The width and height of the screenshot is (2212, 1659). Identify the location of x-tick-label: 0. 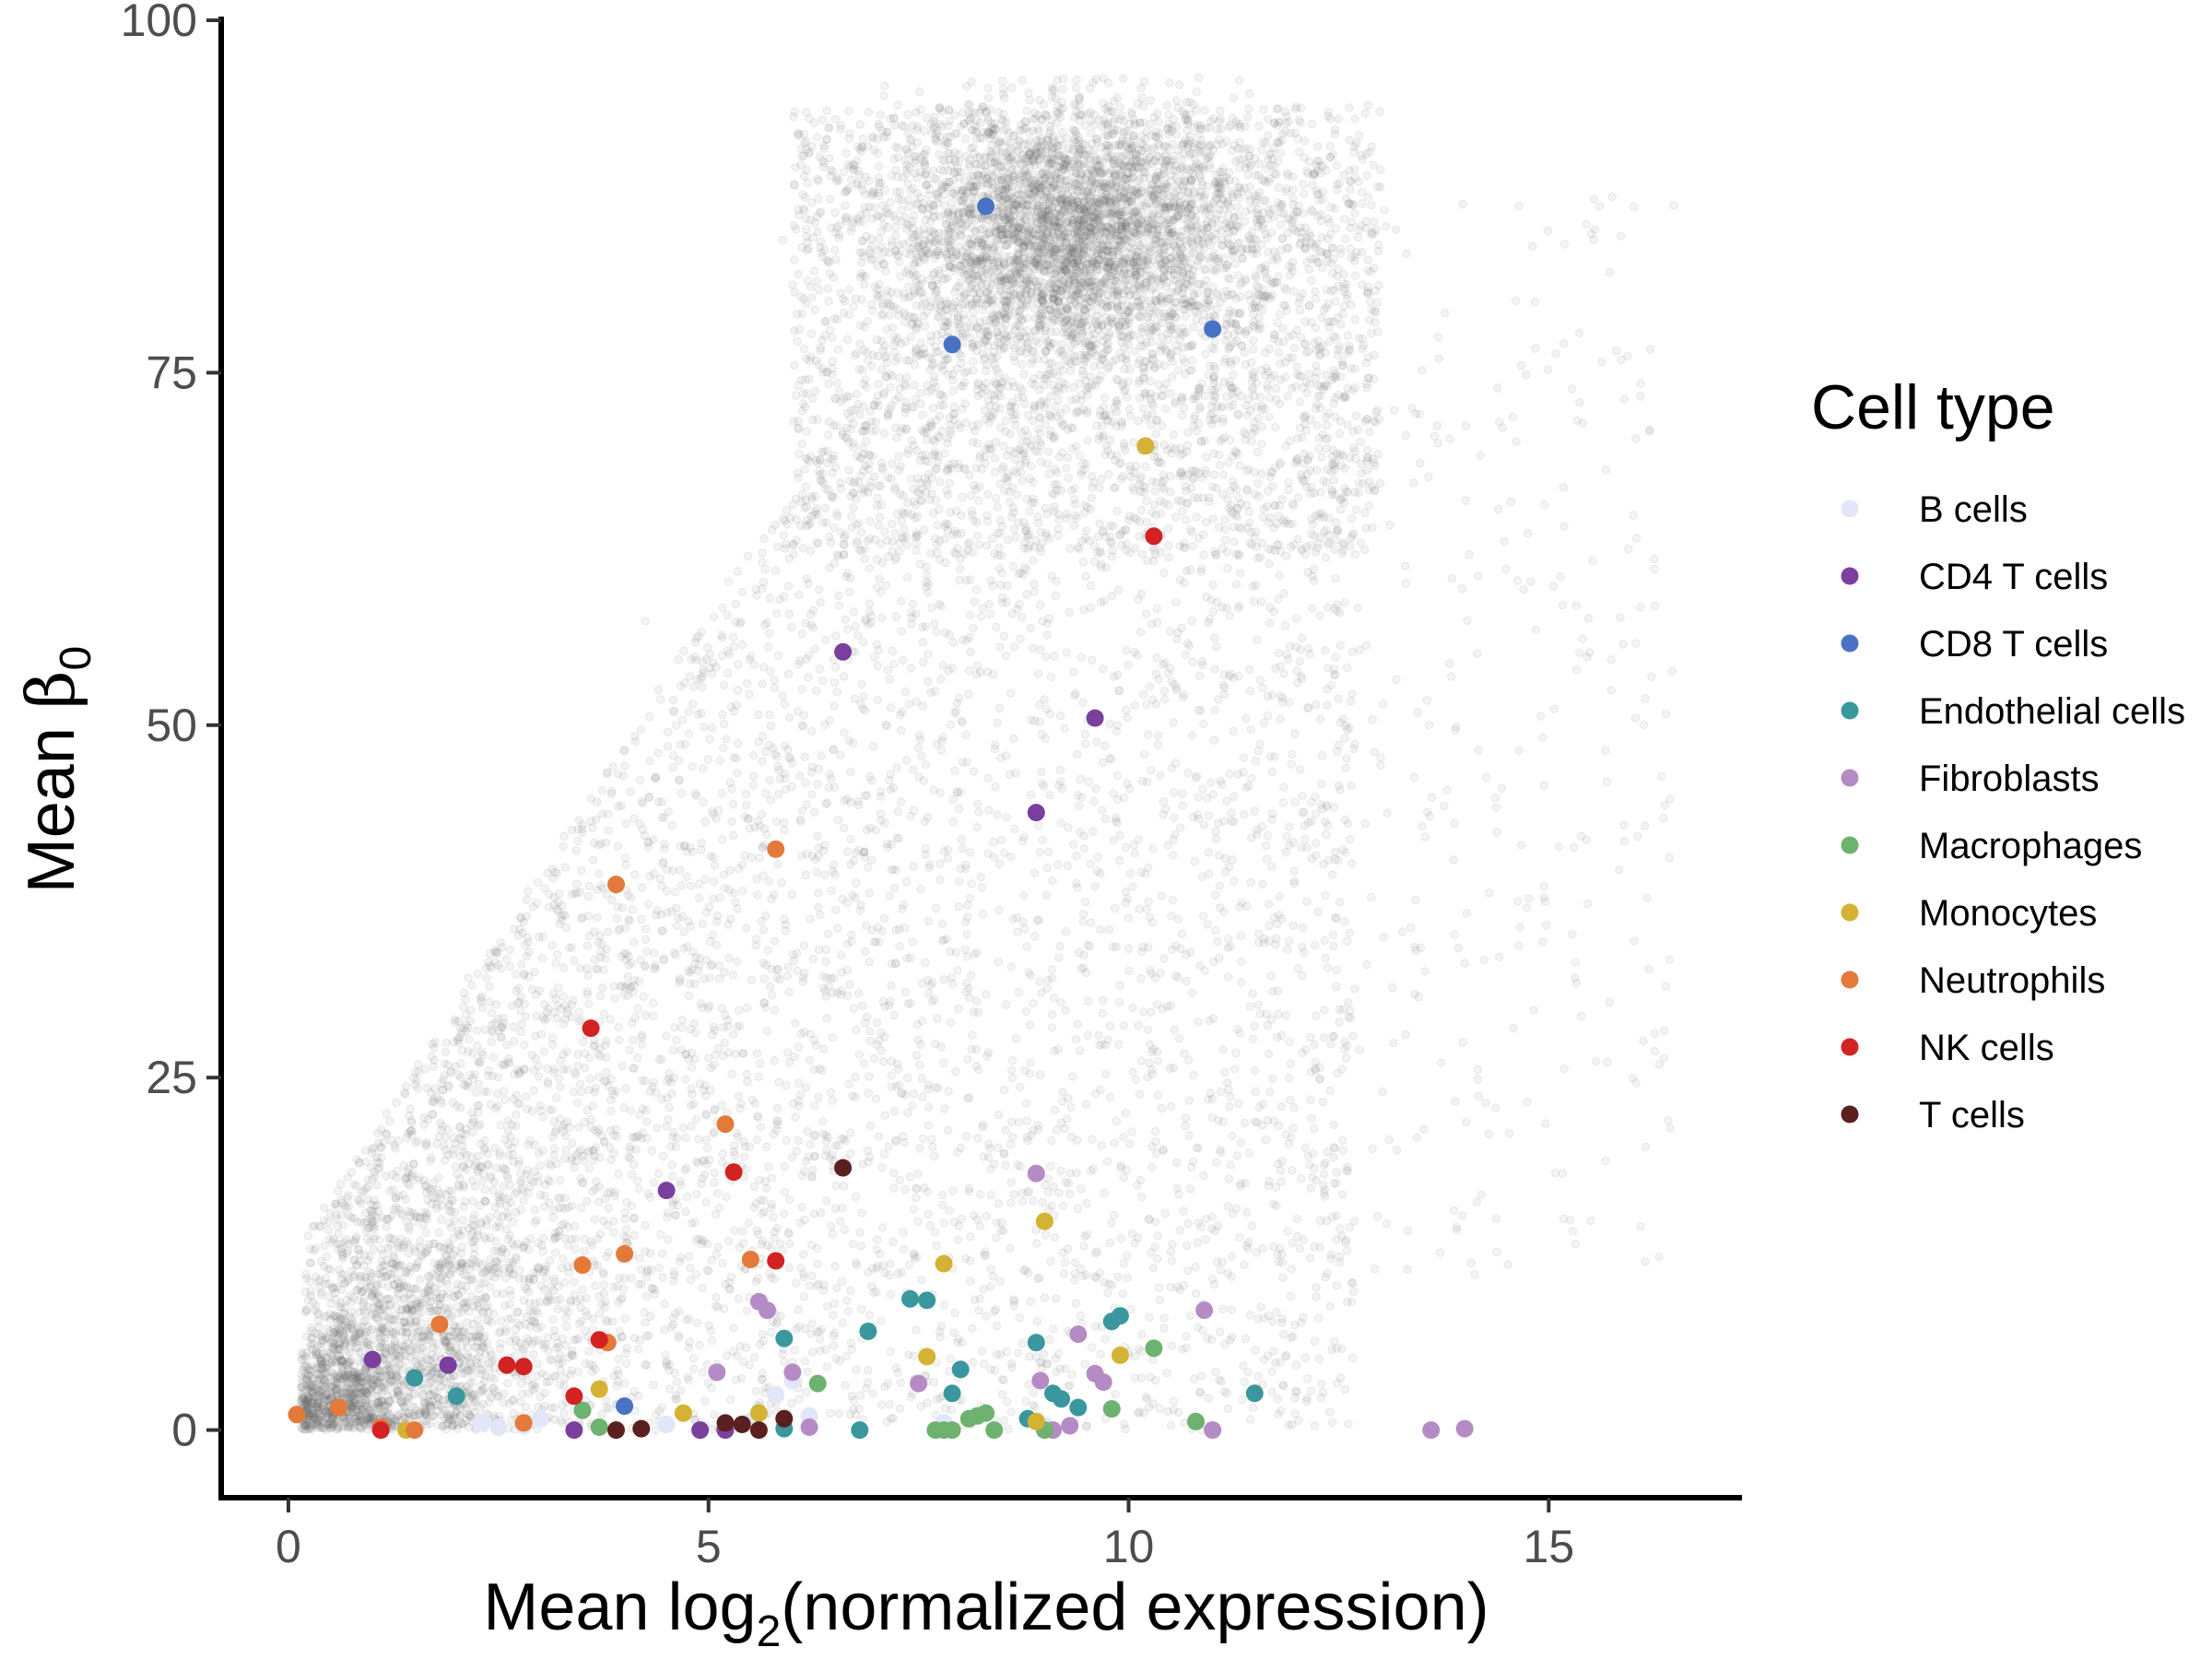
(288, 1546).